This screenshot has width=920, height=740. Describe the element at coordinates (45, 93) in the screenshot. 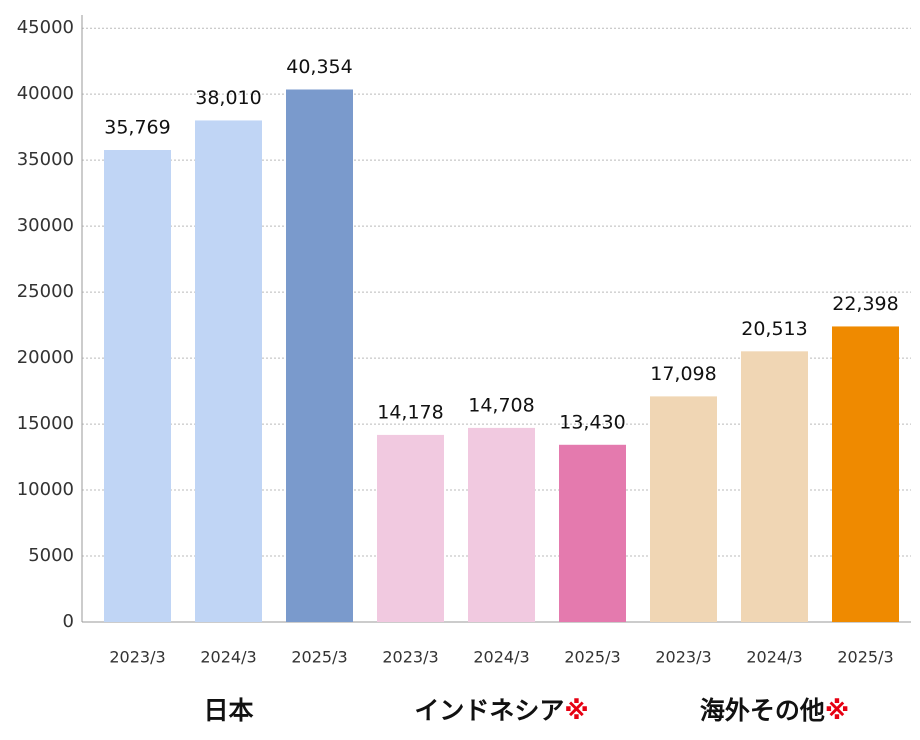

I see `y-tick-label: 40000` at that location.